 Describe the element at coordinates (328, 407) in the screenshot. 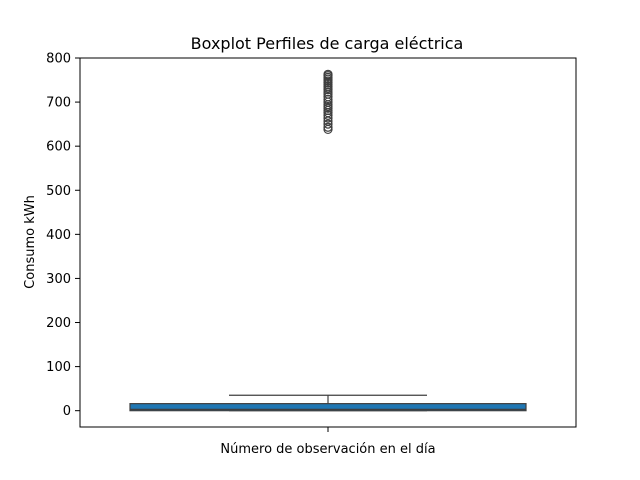

I see `box-iqr` at that location.